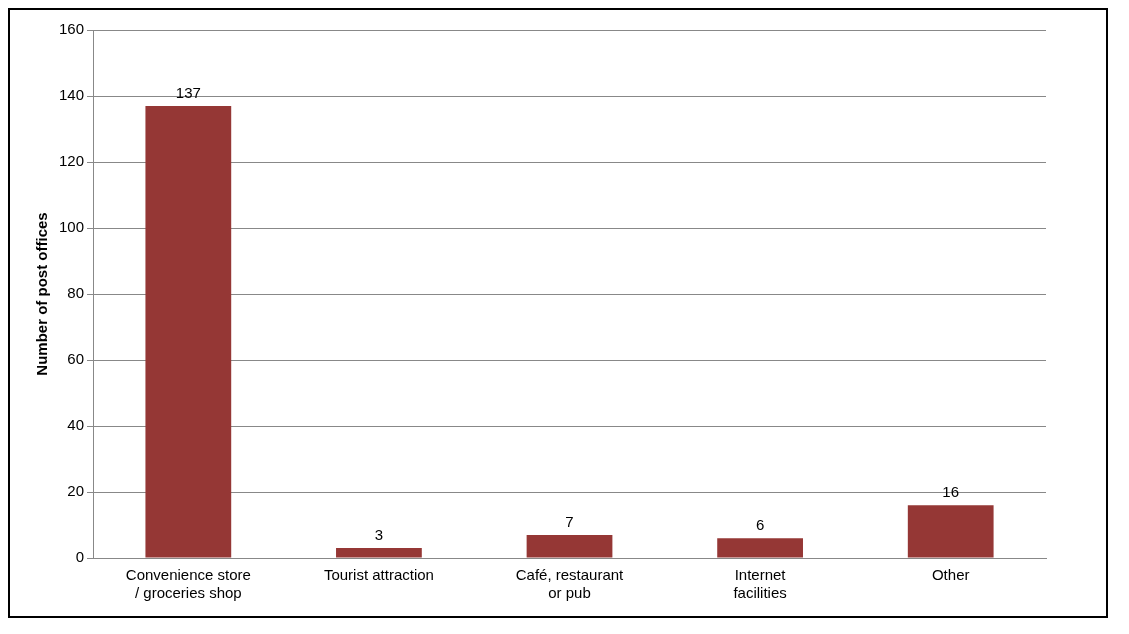  What do you see at coordinates (76, 293) in the screenshot?
I see `y-tick-label: 80` at bounding box center [76, 293].